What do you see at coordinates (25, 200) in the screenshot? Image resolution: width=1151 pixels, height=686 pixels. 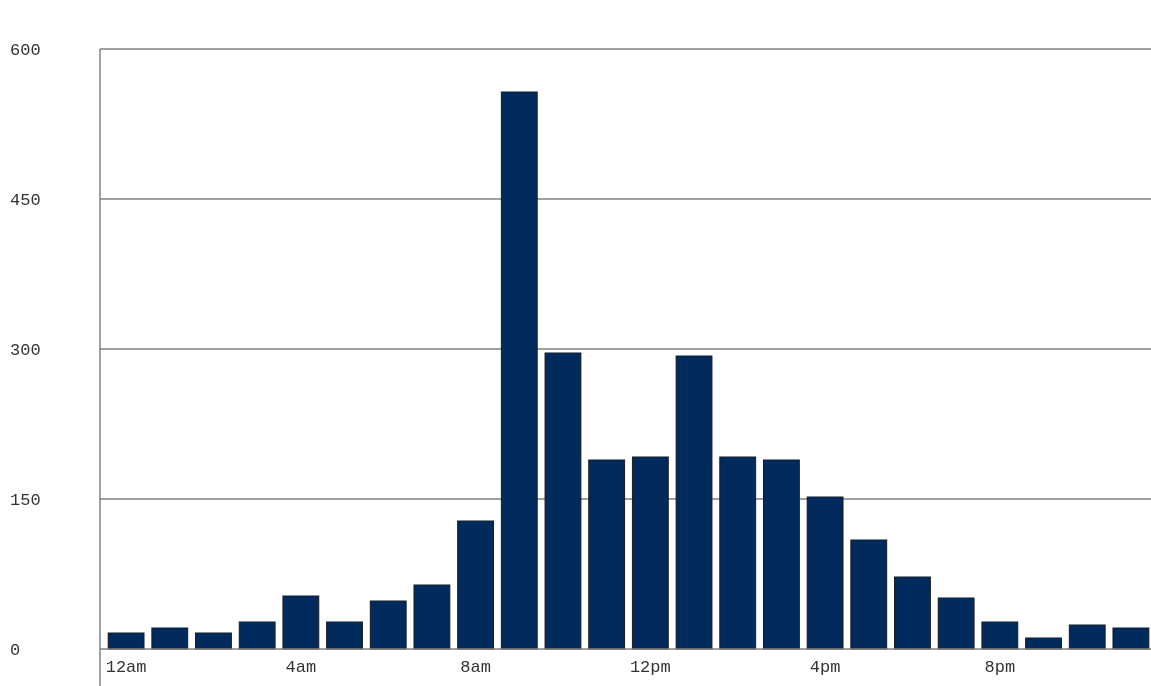 I see `y-tick-label: 450` at bounding box center [25, 200].